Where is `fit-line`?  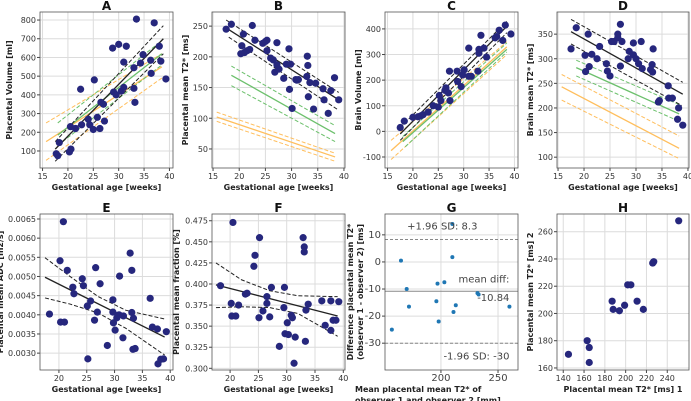
fit-line is located at coordinates (627, 63).